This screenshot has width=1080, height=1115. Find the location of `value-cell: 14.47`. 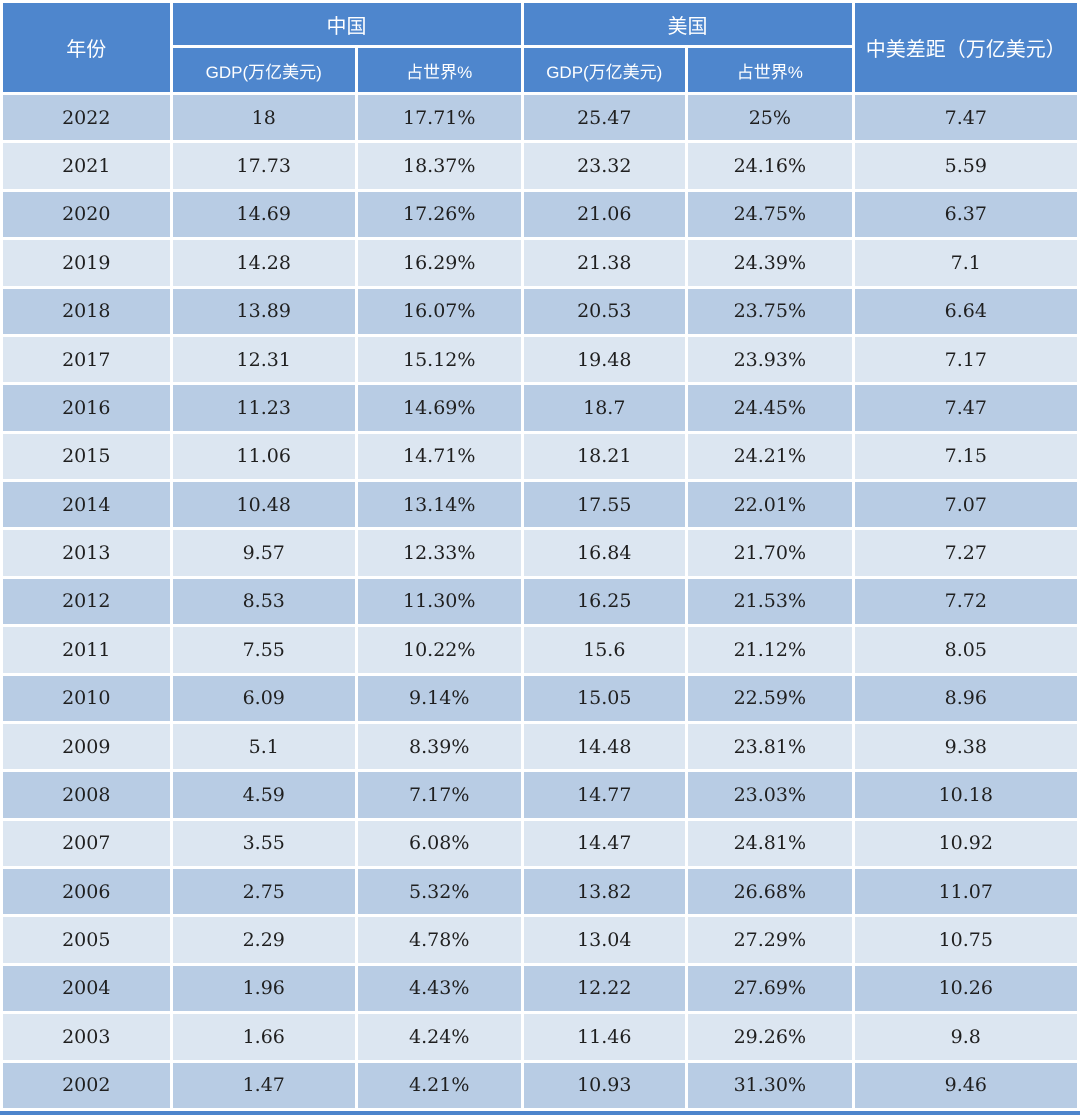

value-cell: 14.47 is located at coordinates (604, 843).